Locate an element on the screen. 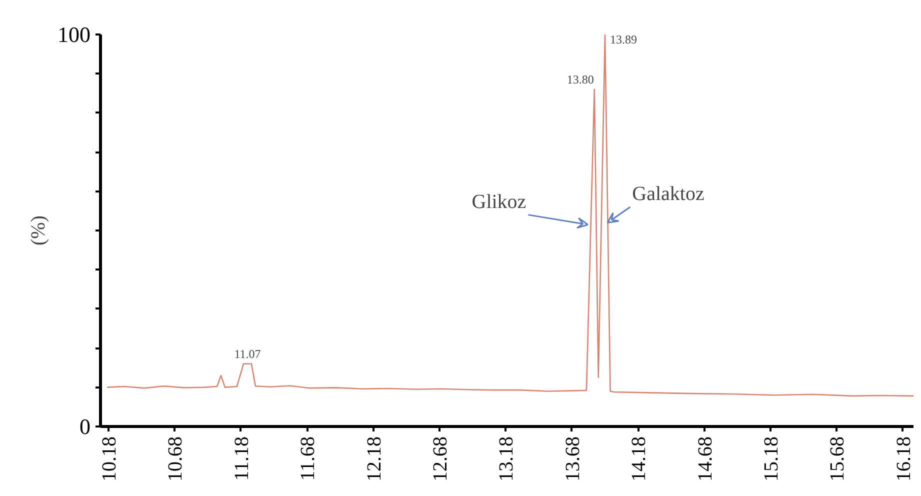  annotation: 11.07 is located at coordinates (247, 353).